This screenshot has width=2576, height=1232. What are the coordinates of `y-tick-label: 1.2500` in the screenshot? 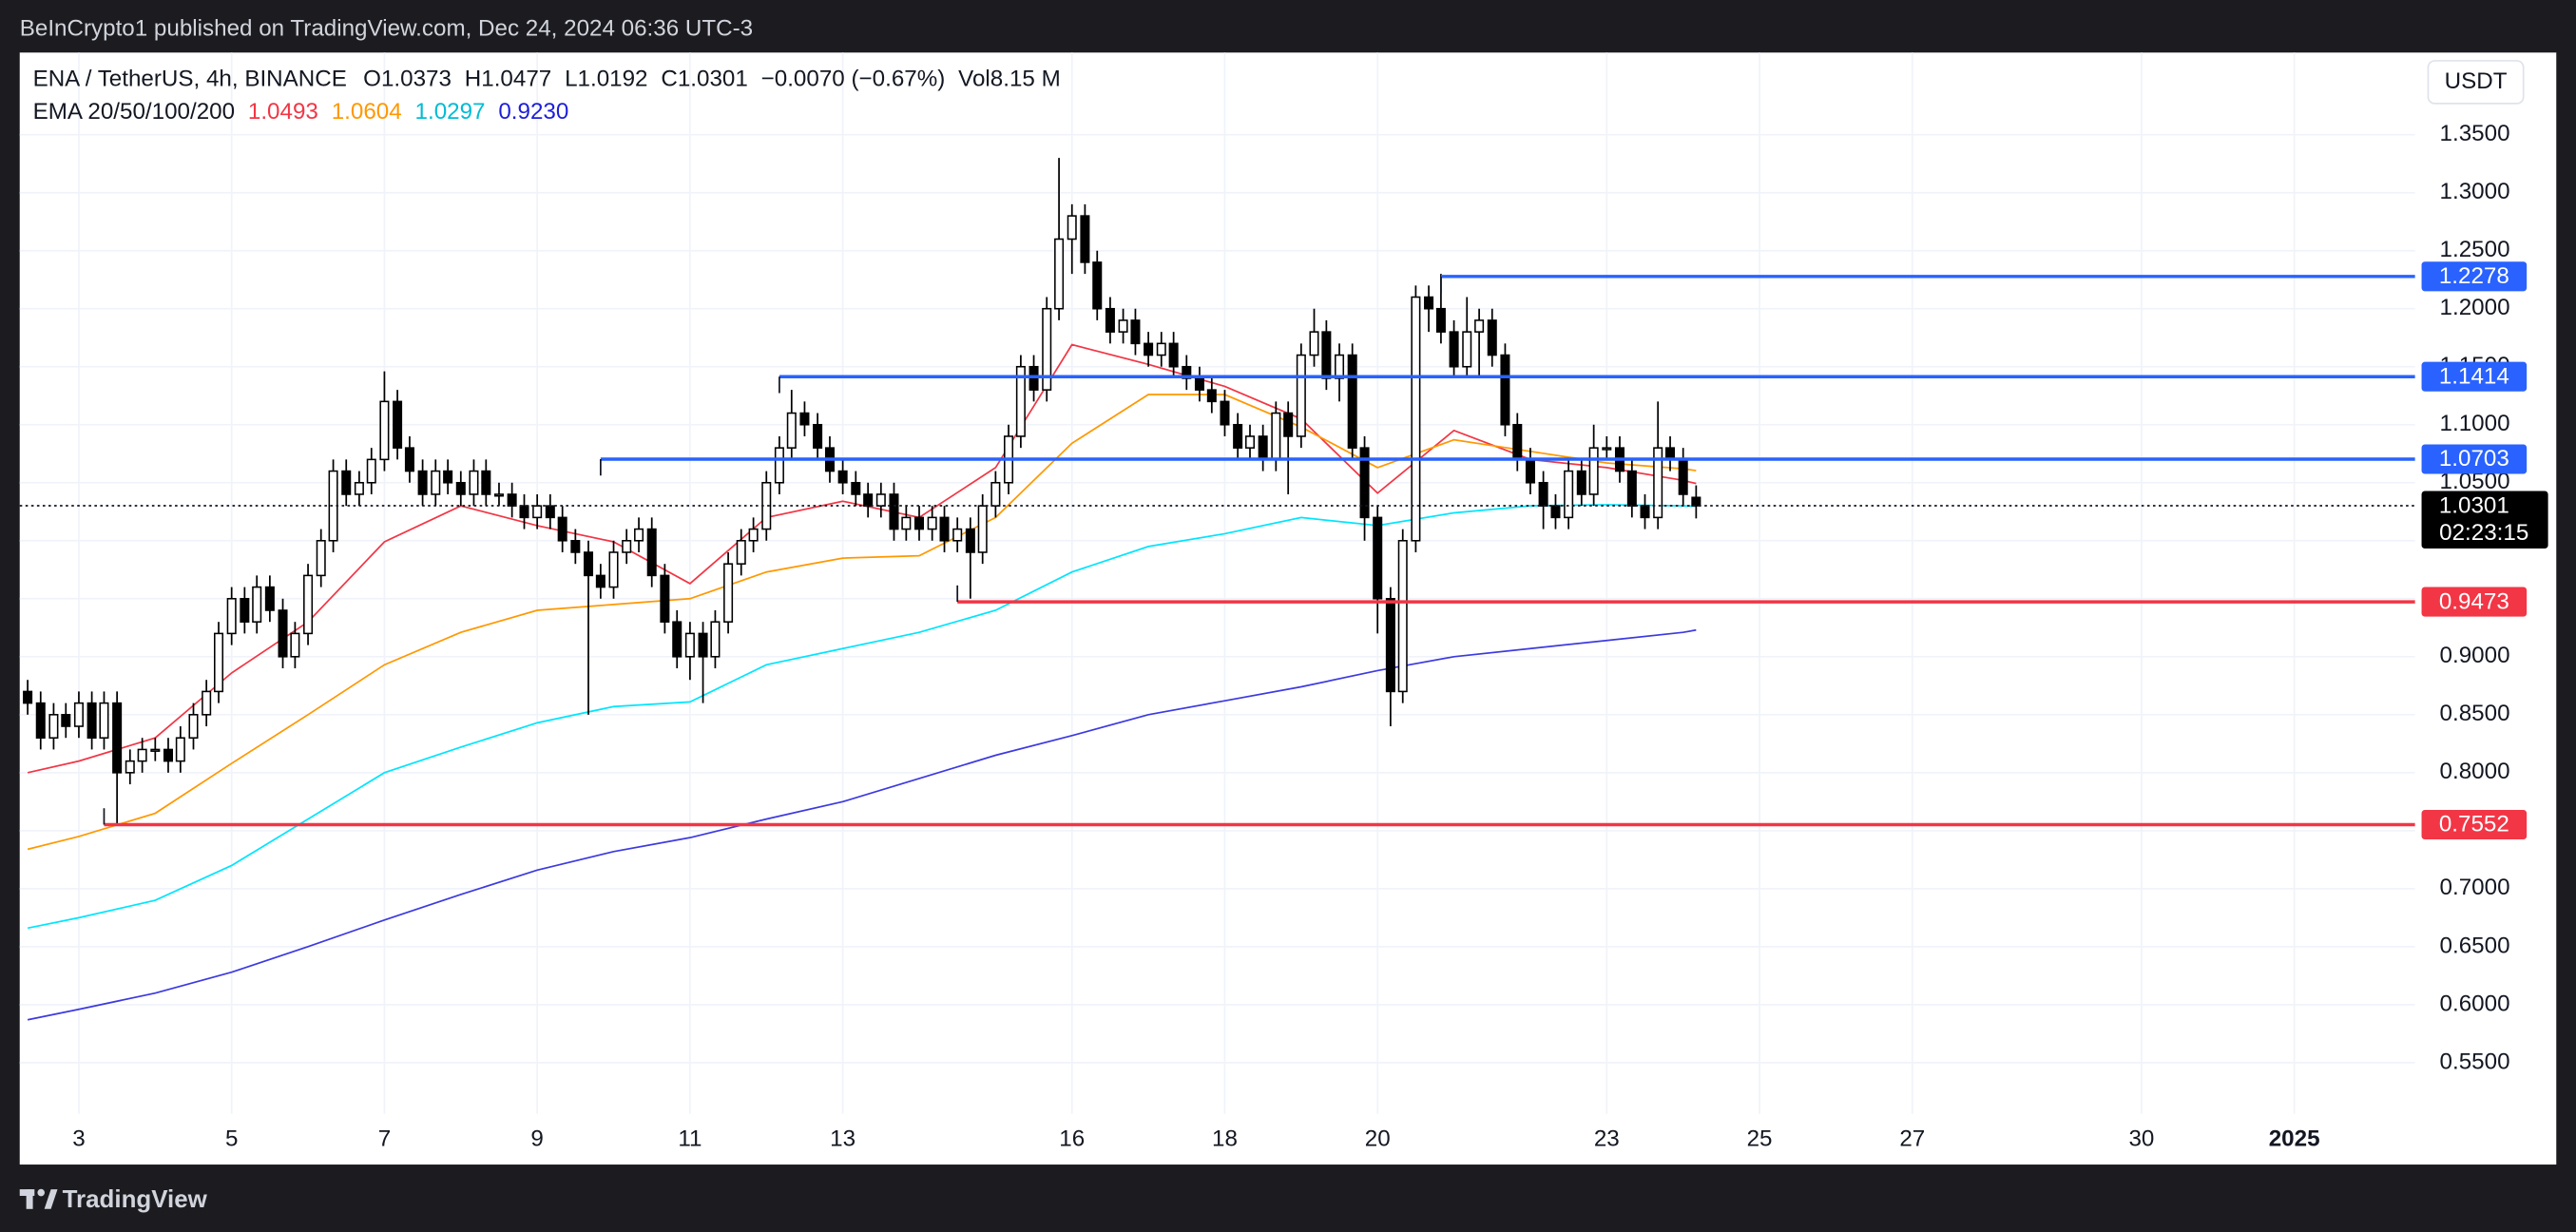 It's located at (2475, 250).